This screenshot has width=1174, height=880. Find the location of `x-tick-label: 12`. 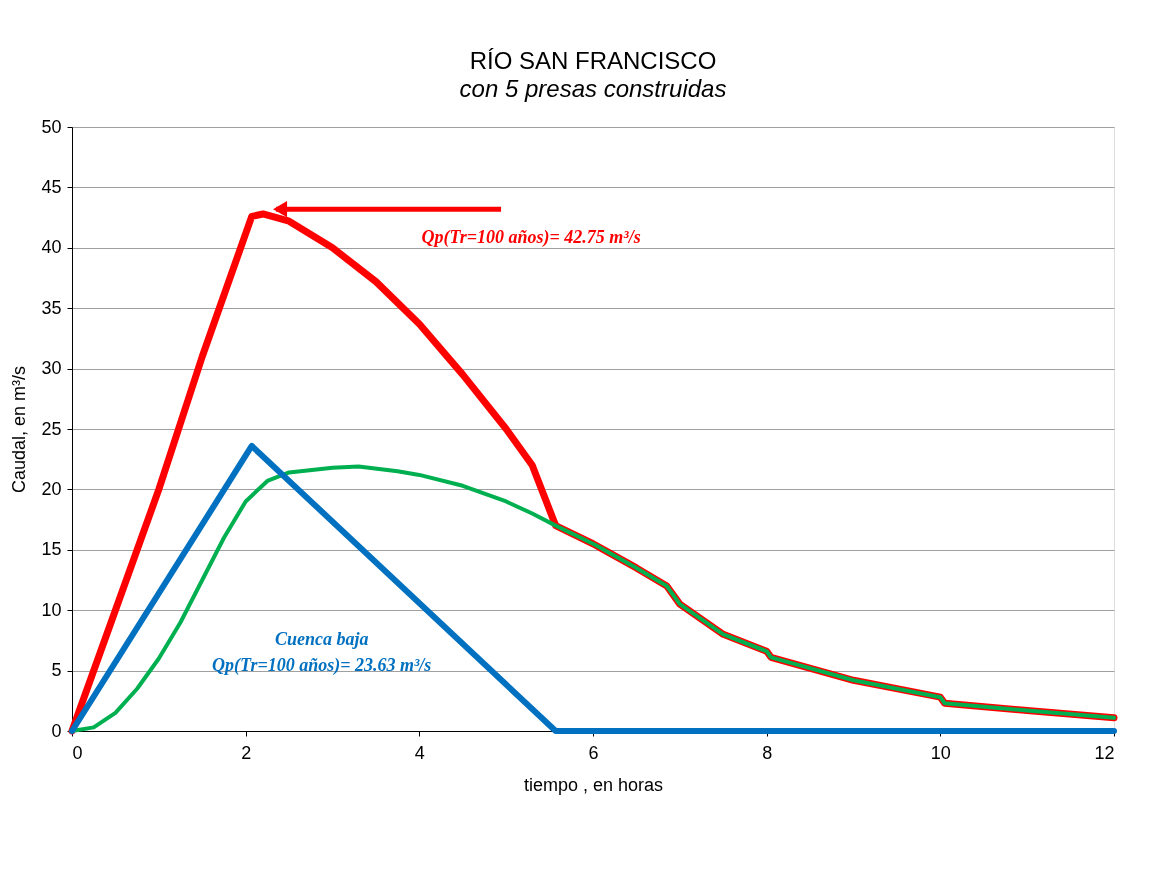

x-tick-label: 12 is located at coordinates (1104, 752).